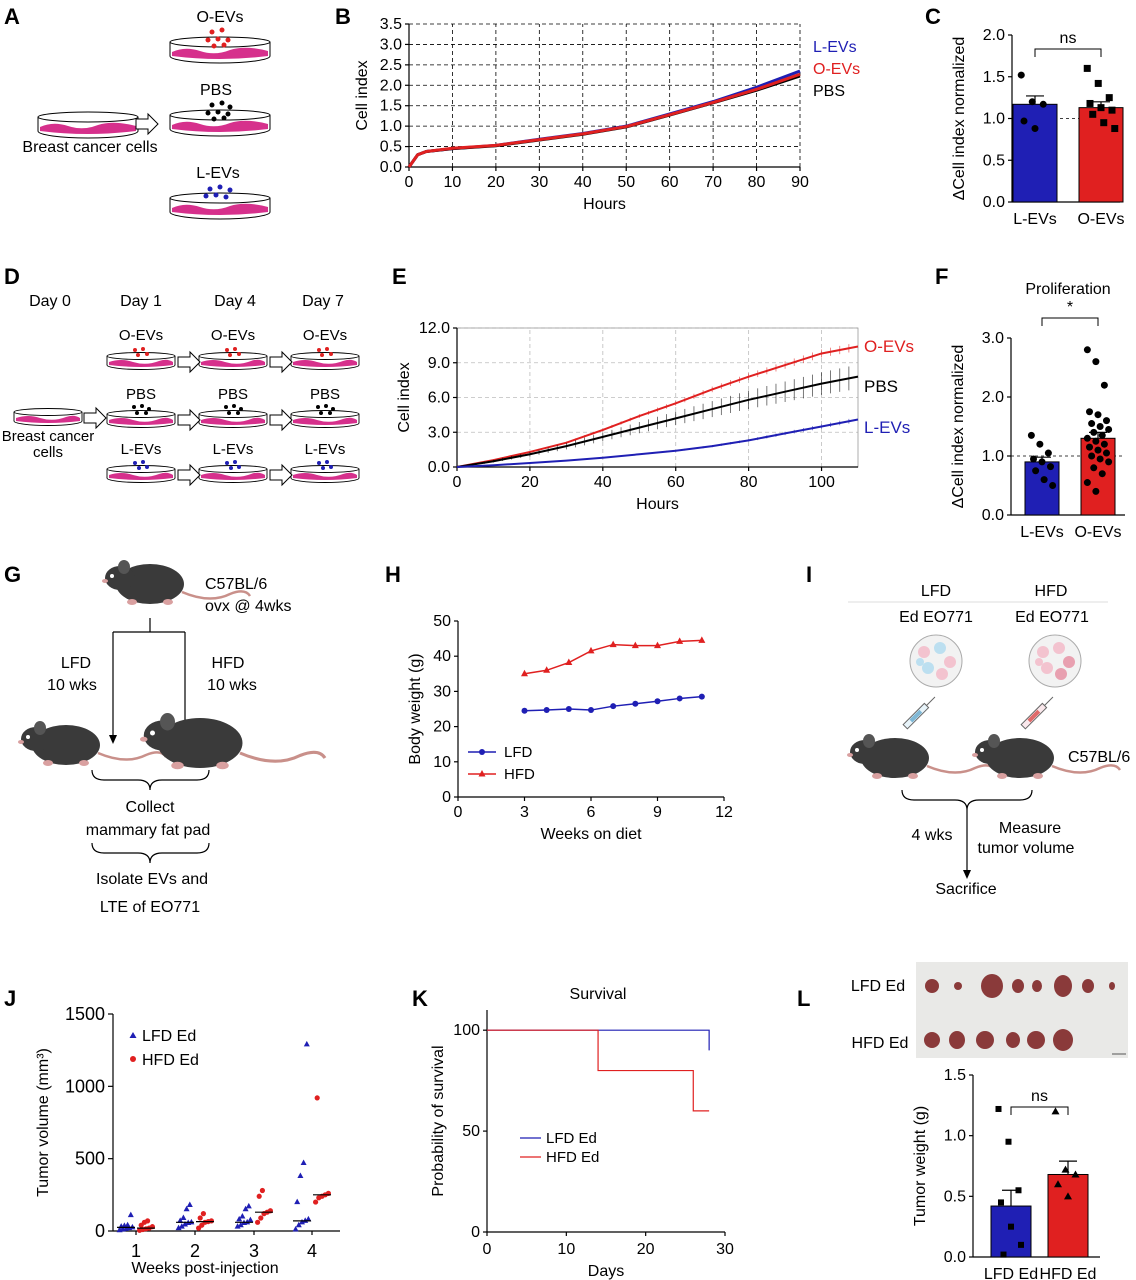  Describe the element at coordinates (800, 182) in the screenshot. I see `b-x-tick-label: 90` at that location.